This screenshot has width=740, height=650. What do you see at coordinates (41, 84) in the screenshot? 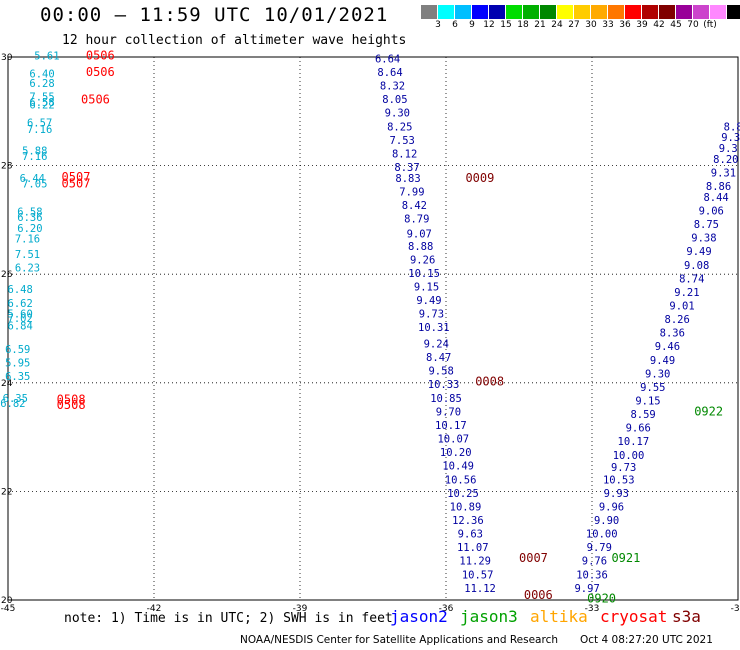
I see `data-label: 6.28` at bounding box center [41, 84].